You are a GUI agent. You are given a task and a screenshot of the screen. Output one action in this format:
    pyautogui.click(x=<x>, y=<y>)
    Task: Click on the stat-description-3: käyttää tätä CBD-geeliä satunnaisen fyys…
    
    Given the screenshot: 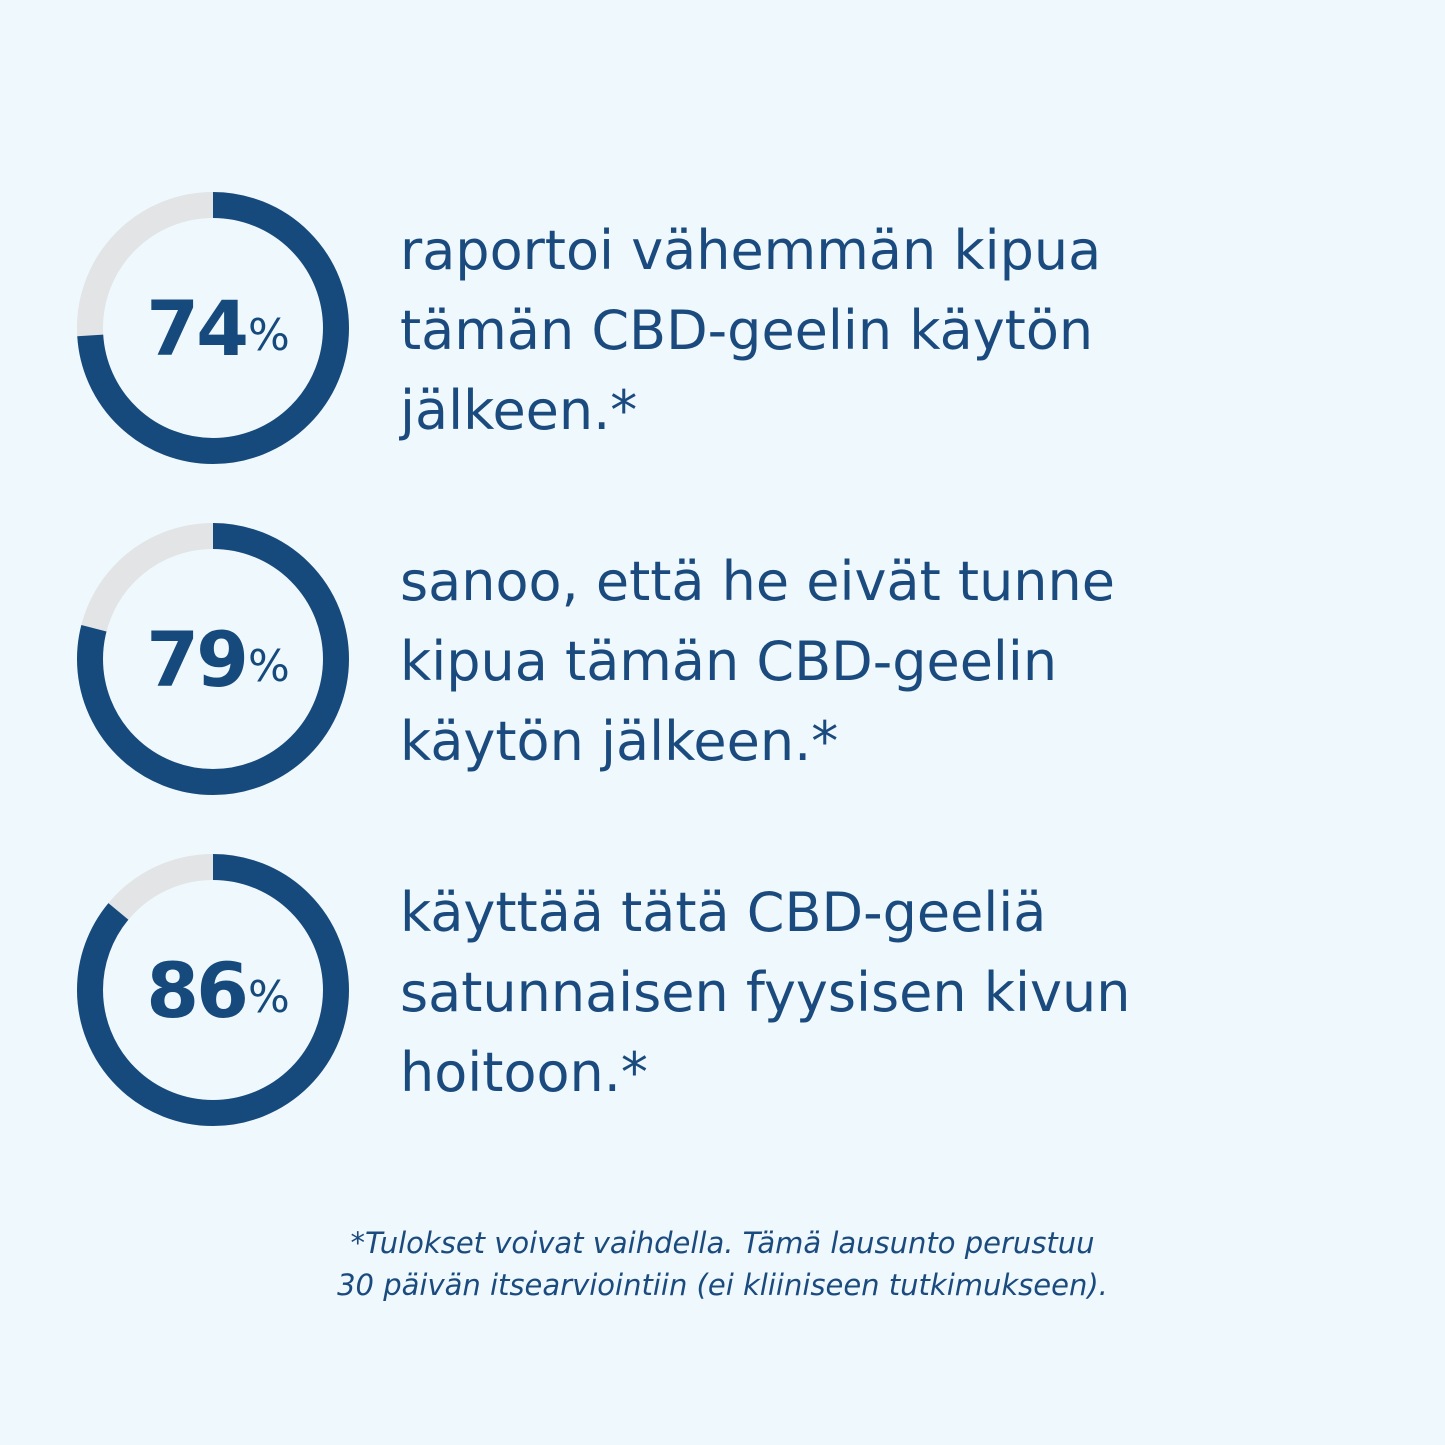 What is the action you would take?
    pyautogui.click(x=765, y=992)
    